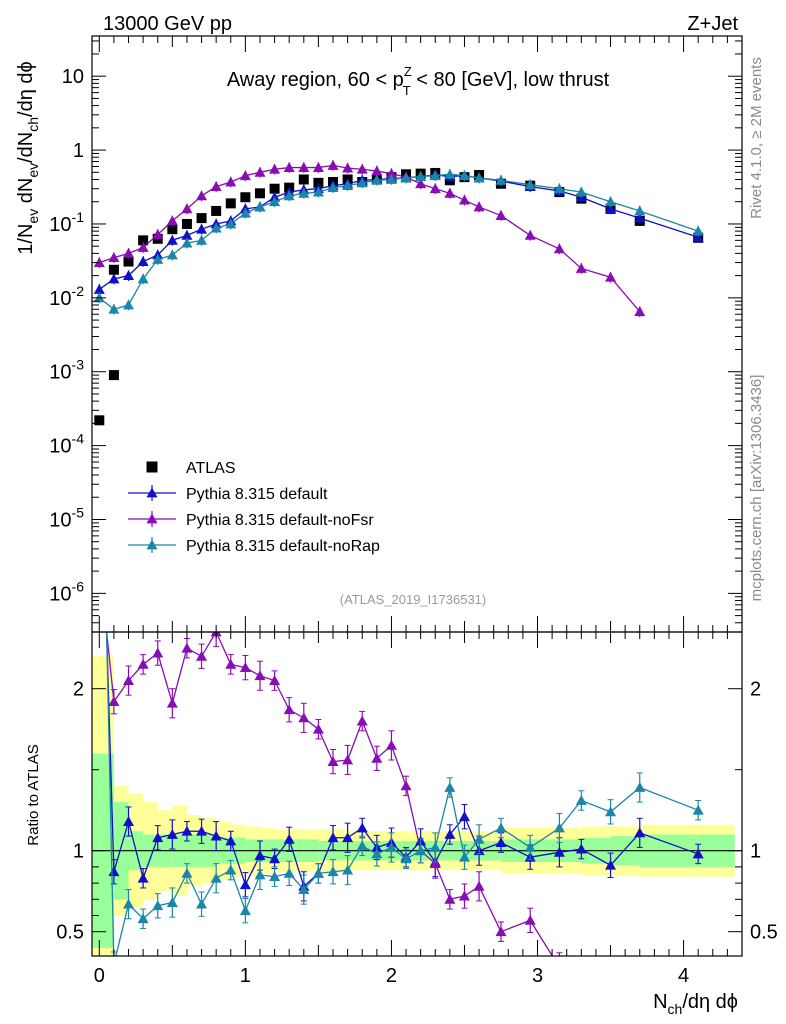 The height and width of the screenshot is (1024, 786). What do you see at coordinates (33, 794) in the screenshot?
I see `y-axis-label-ratio: Ratio to ATLAS` at bounding box center [33, 794].